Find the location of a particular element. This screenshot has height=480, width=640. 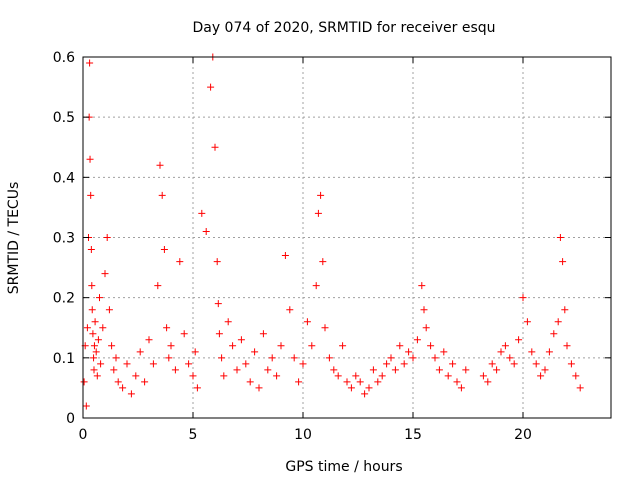

x-tick-label: 15 is located at coordinates (413, 435).